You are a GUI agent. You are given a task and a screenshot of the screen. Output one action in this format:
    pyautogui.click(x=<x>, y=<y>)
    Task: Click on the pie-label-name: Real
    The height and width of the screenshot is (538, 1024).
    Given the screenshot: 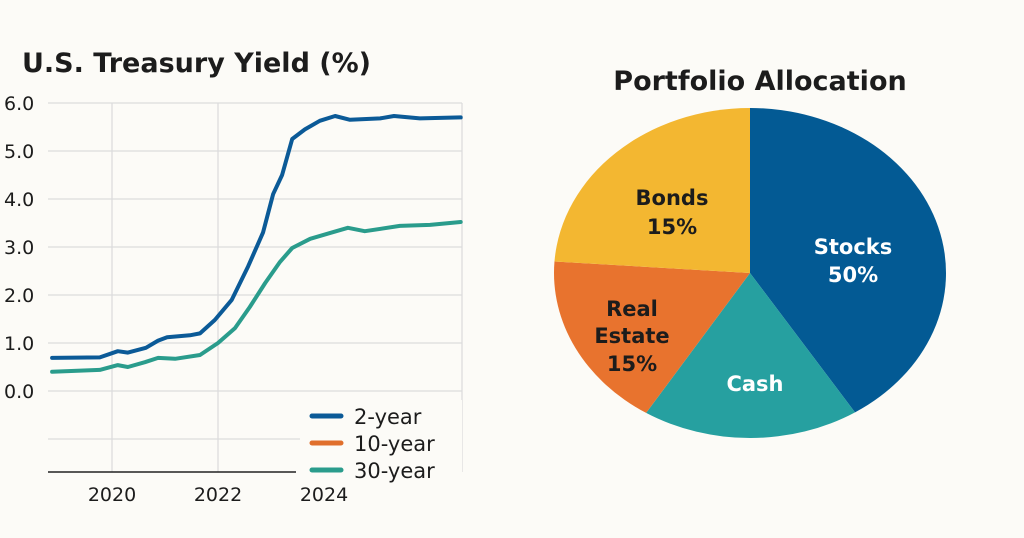 What is the action you would take?
    pyautogui.click(x=632, y=309)
    